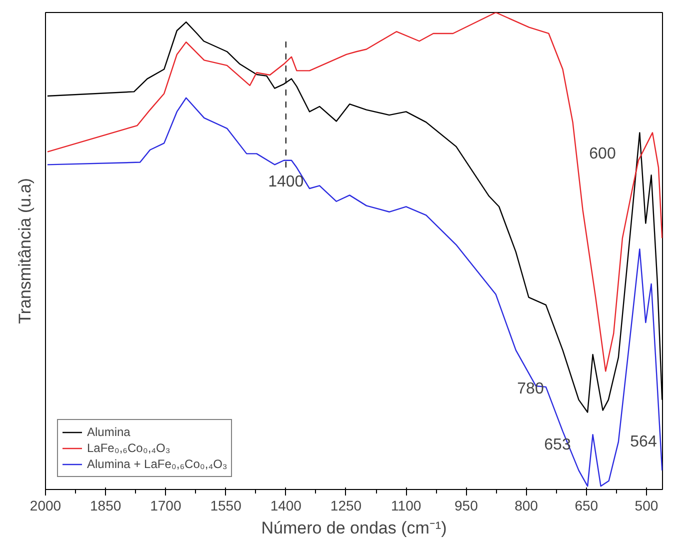 The image size is (677, 545). I want to click on x-tick-label: 1850, so click(106, 506).